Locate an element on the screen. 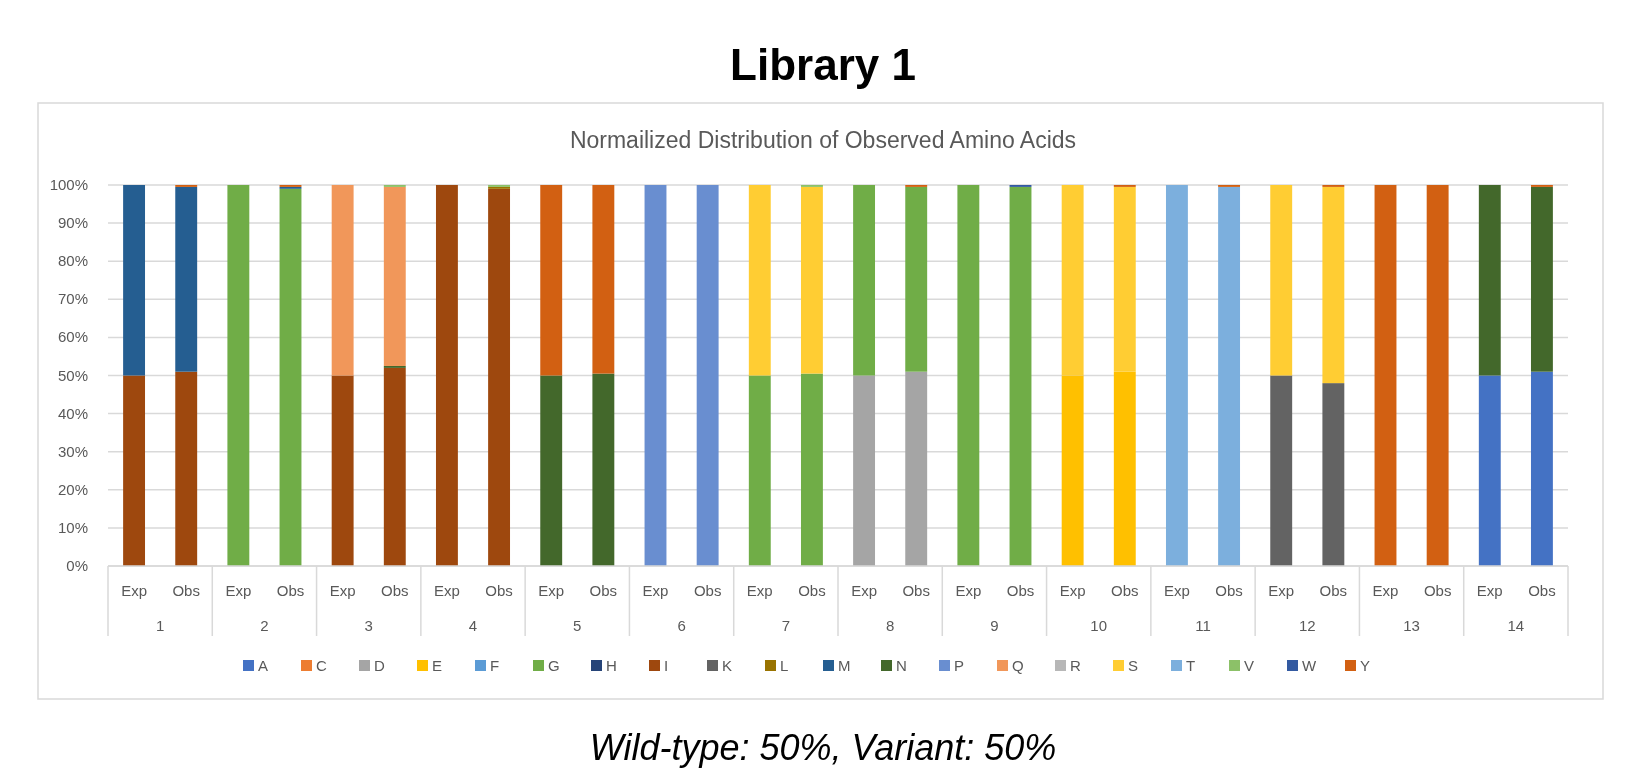  y-tick-label: 0% is located at coordinates (77, 565).